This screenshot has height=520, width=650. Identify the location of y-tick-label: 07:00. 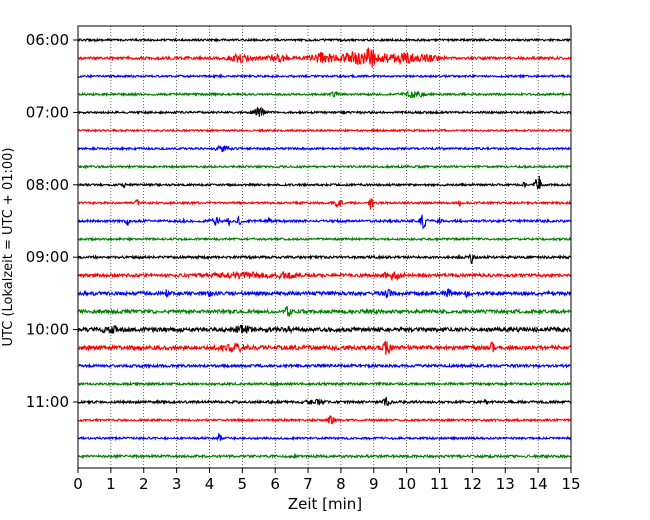
(47, 112).